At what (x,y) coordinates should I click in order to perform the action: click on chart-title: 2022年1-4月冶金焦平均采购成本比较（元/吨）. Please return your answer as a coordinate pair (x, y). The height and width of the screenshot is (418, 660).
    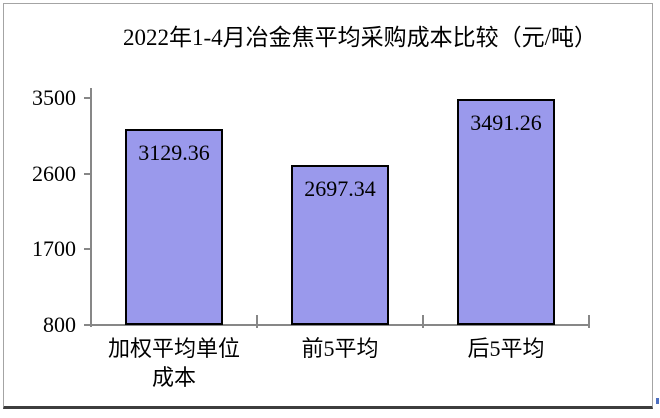
    Looking at the image, I should click on (360, 37).